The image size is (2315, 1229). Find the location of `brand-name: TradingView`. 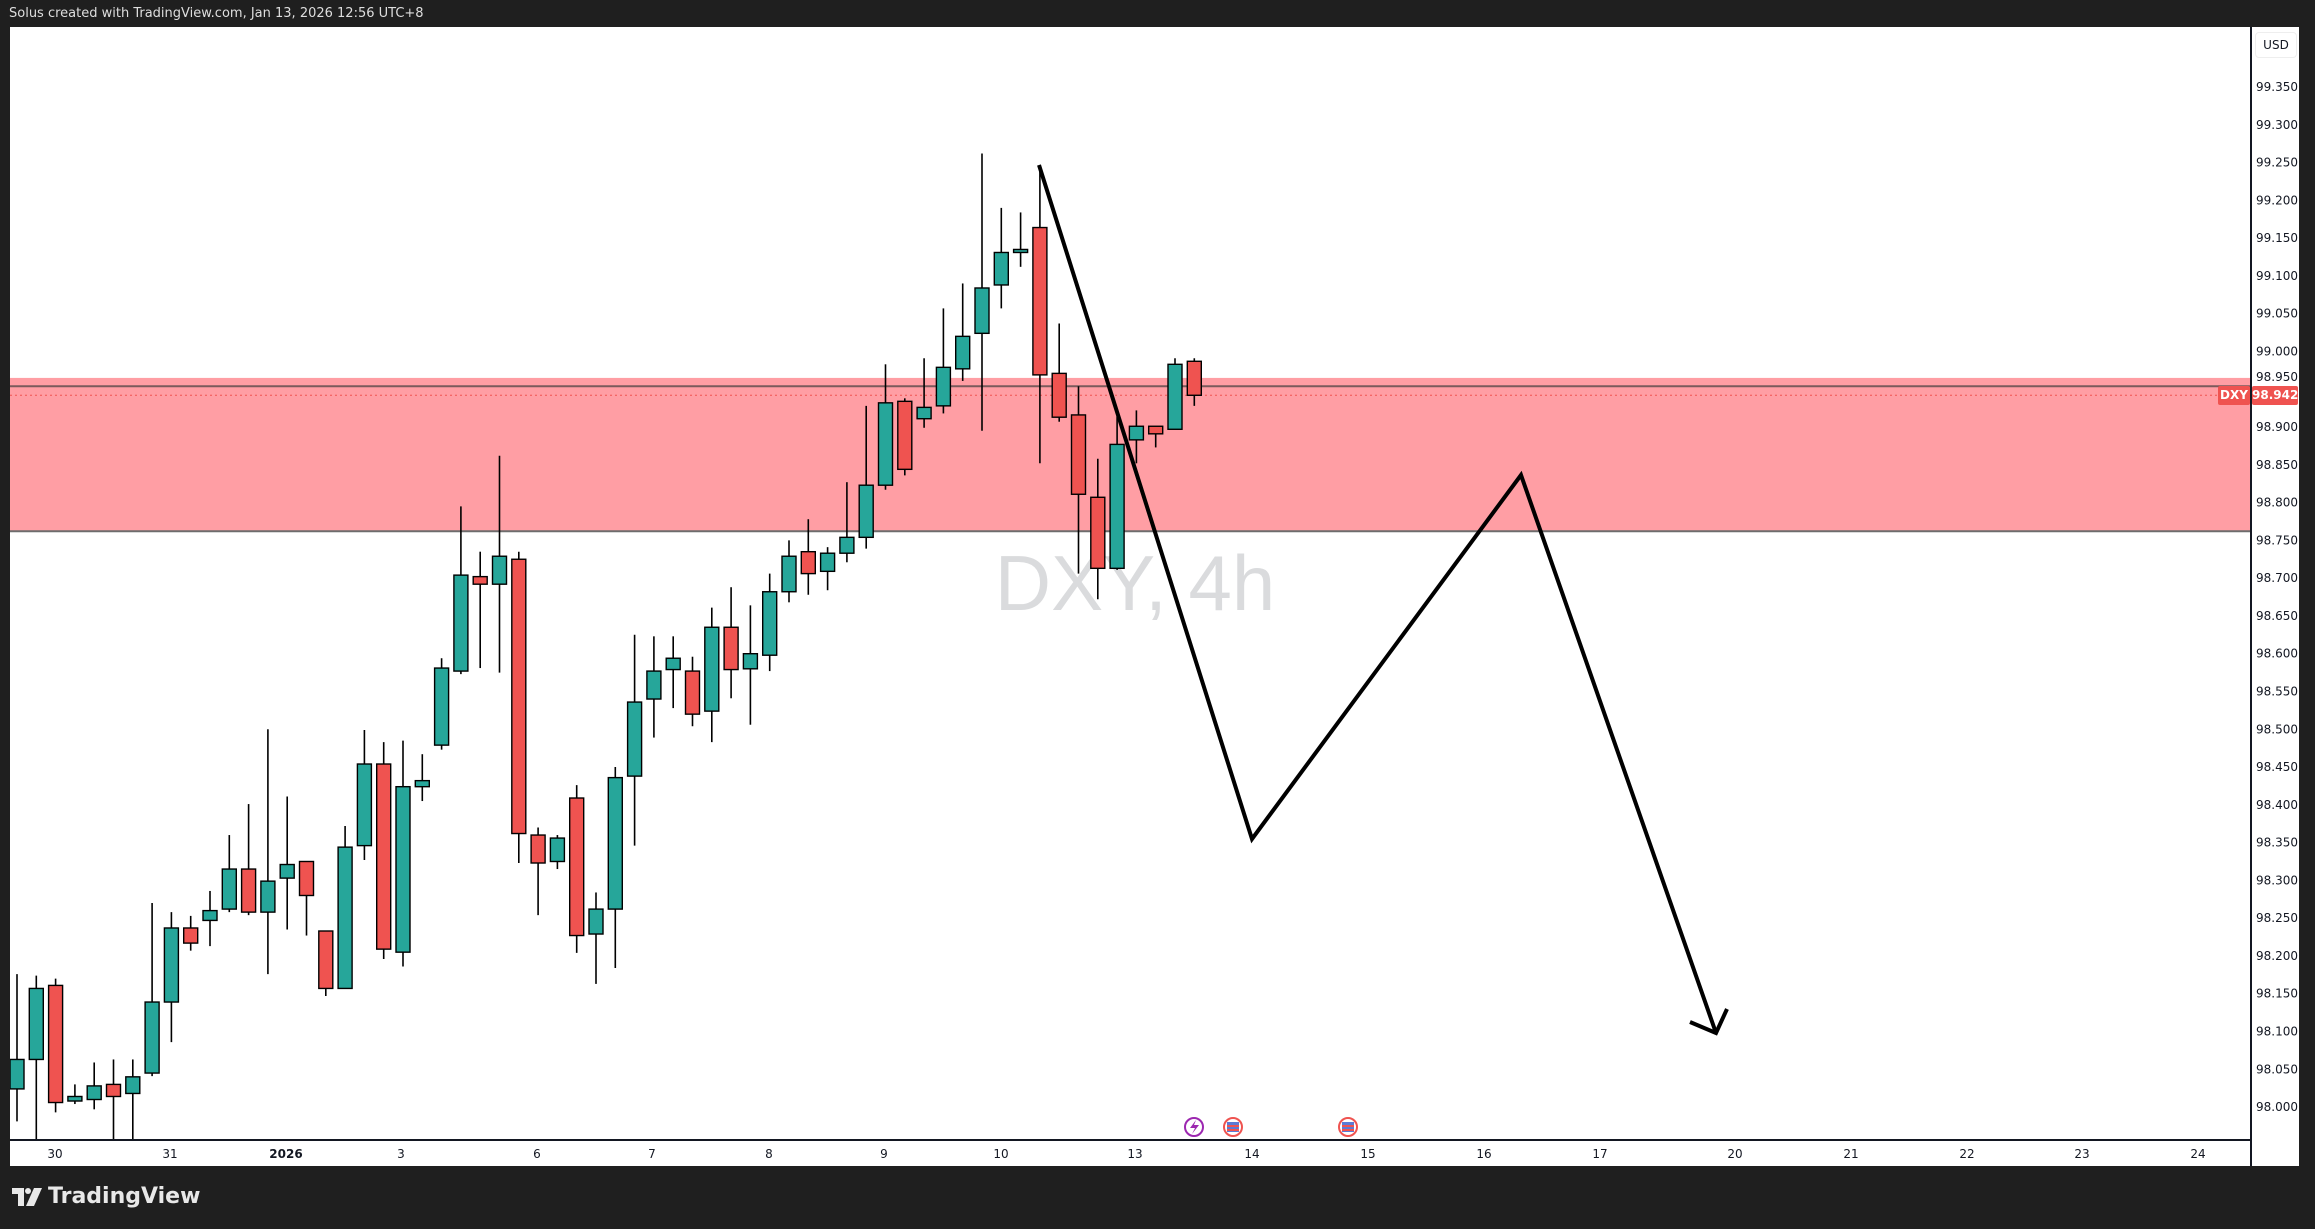

brand-name: TradingView is located at coordinates (124, 1196).